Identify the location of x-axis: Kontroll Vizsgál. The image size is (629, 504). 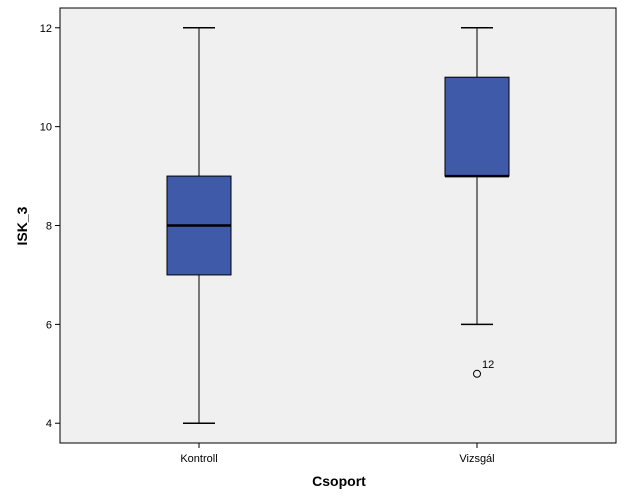
(337, 454).